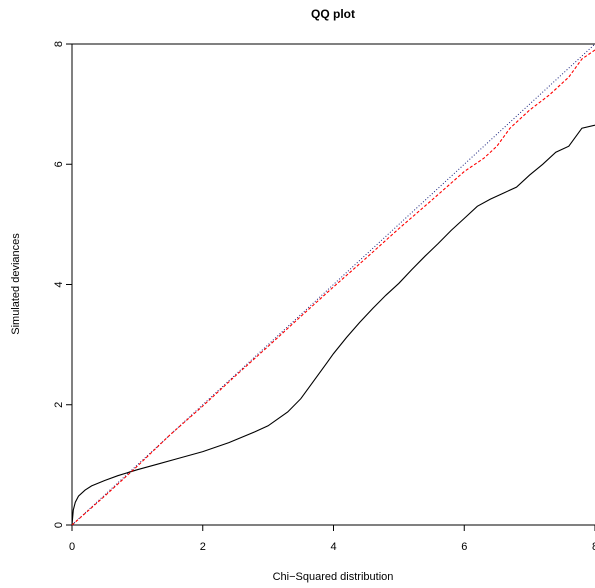 The image size is (595, 588). Describe the element at coordinates (333, 547) in the screenshot. I see `x-tick-label: 4` at that location.